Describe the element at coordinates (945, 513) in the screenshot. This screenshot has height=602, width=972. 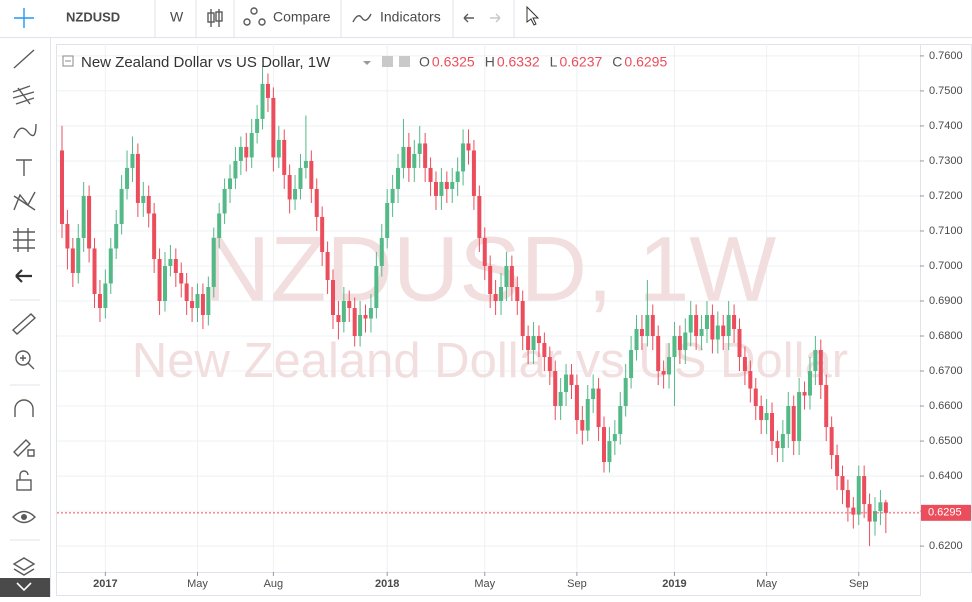
I see `last-price-label: 0.6295` at that location.